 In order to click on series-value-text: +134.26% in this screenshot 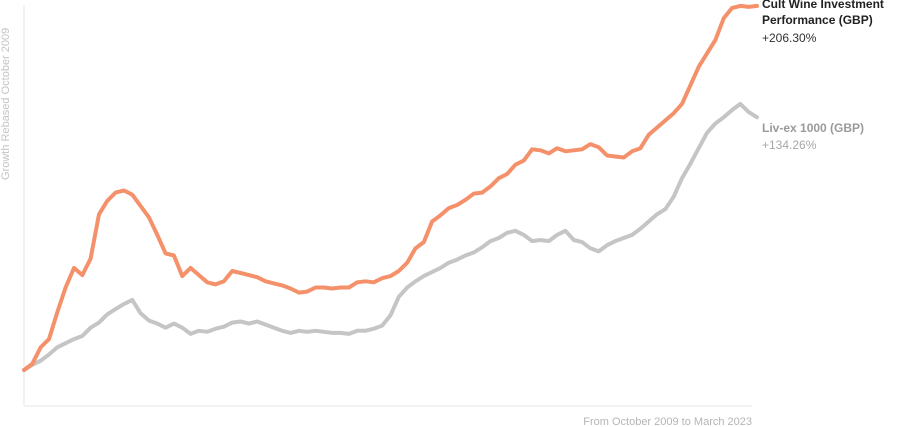, I will do `click(789, 145)`.